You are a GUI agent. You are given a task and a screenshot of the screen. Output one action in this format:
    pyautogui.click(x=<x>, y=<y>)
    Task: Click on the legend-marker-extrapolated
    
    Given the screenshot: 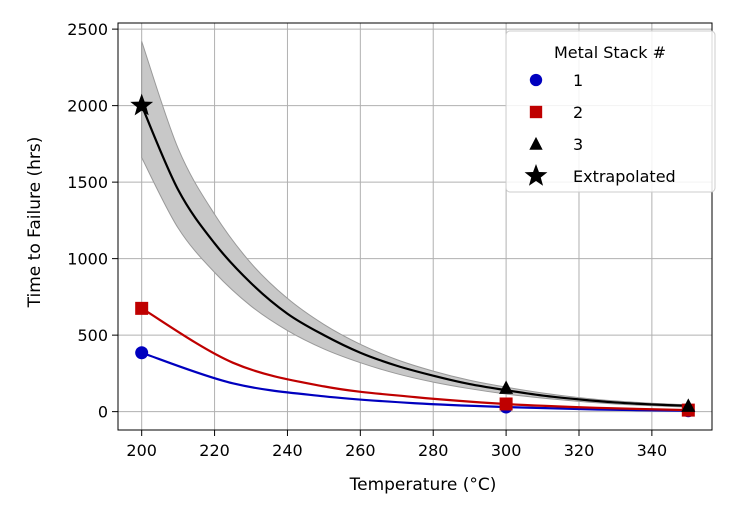 What is the action you would take?
    pyautogui.click(x=536, y=175)
    